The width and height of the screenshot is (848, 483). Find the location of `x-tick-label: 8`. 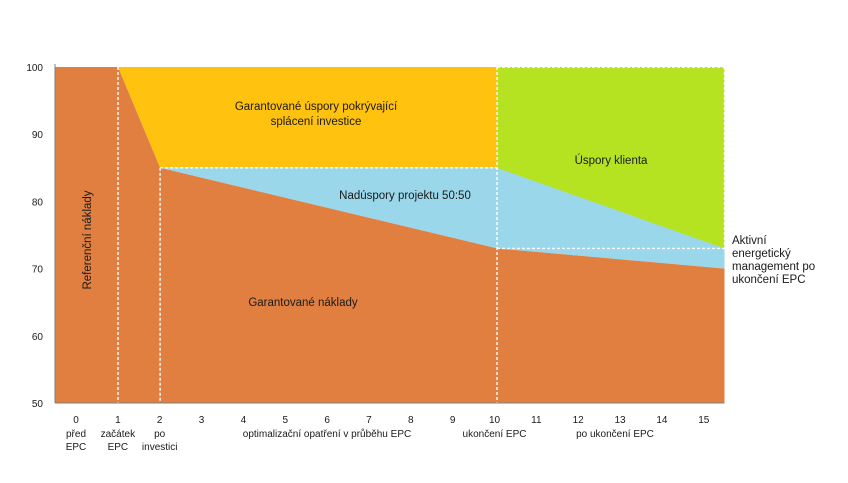

x-tick-label: 8 is located at coordinates (411, 420).